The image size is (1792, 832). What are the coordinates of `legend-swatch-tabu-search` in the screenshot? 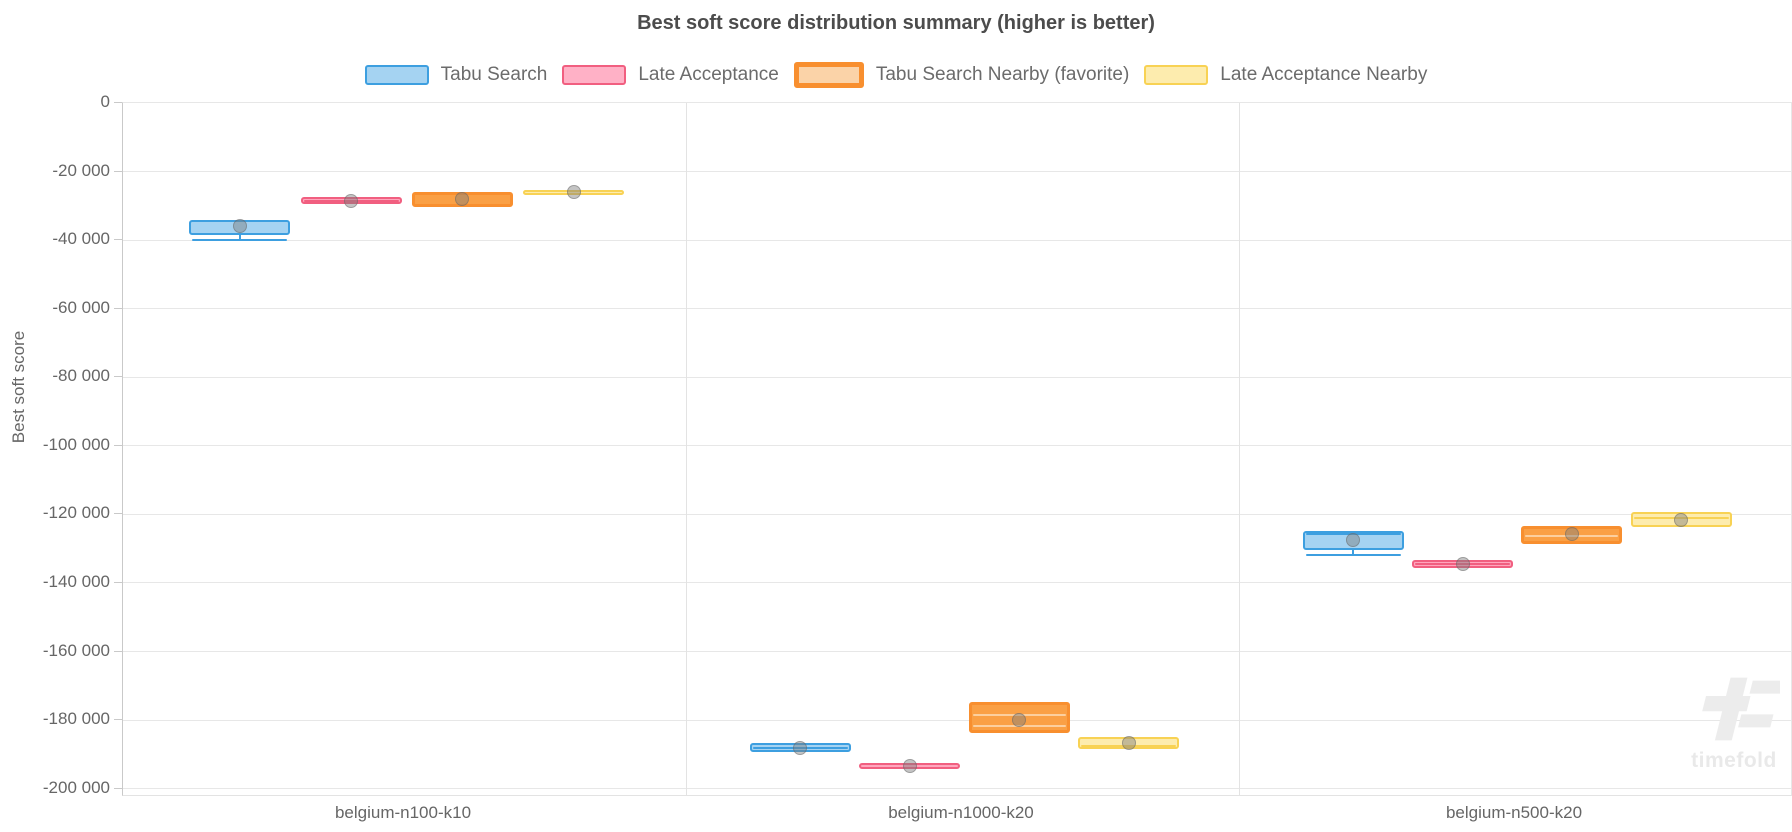 It's located at (396, 75).